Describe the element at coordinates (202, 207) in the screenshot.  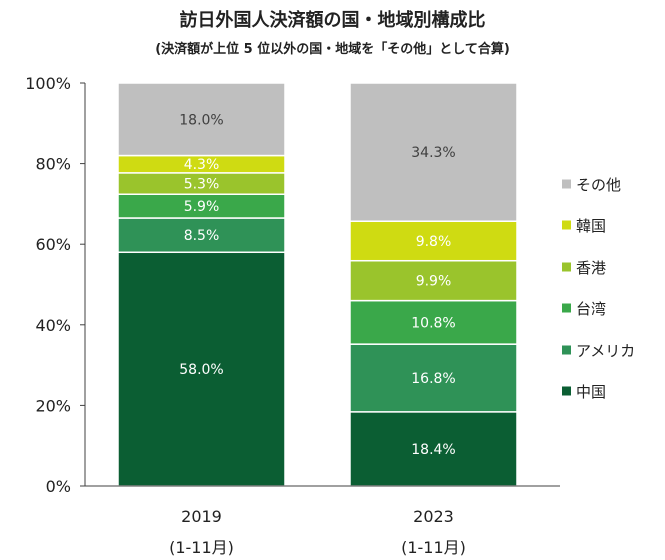
I see `data-label: 5.9%` at that location.